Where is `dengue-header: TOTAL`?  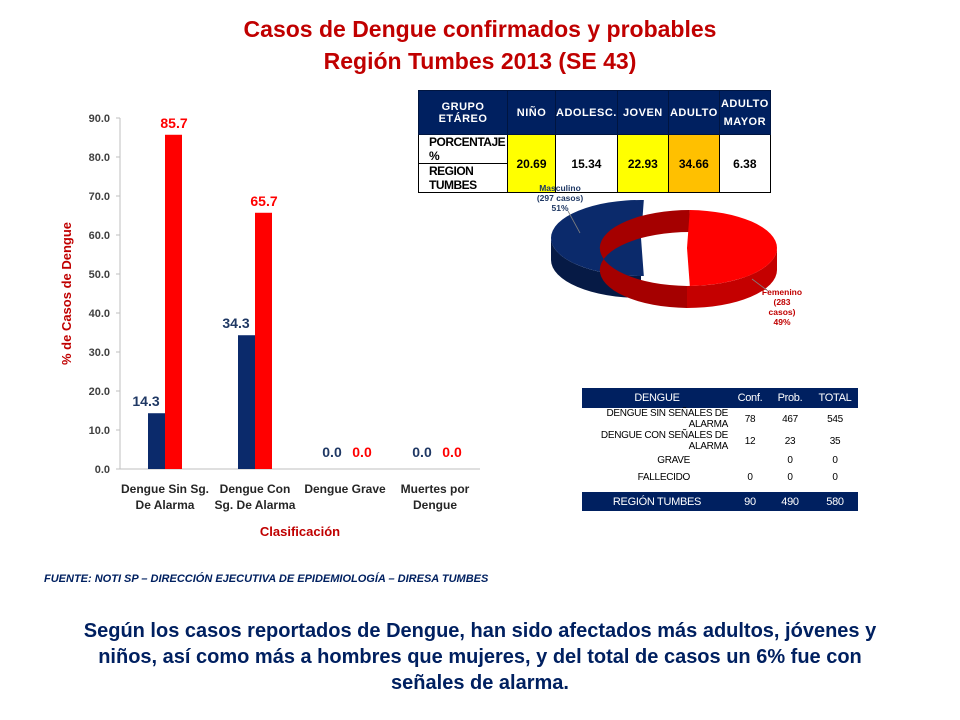
dengue-header: TOTAL is located at coordinates (835, 398).